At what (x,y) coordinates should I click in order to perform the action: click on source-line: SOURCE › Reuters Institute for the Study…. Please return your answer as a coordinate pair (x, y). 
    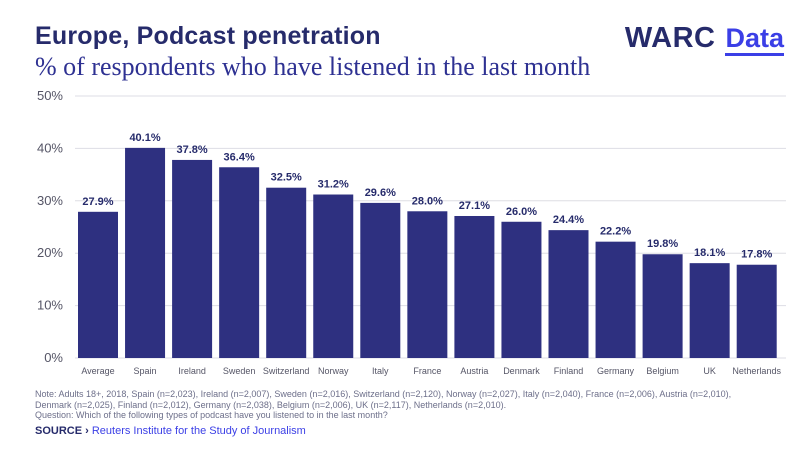
    Looking at the image, I should click on (170, 431).